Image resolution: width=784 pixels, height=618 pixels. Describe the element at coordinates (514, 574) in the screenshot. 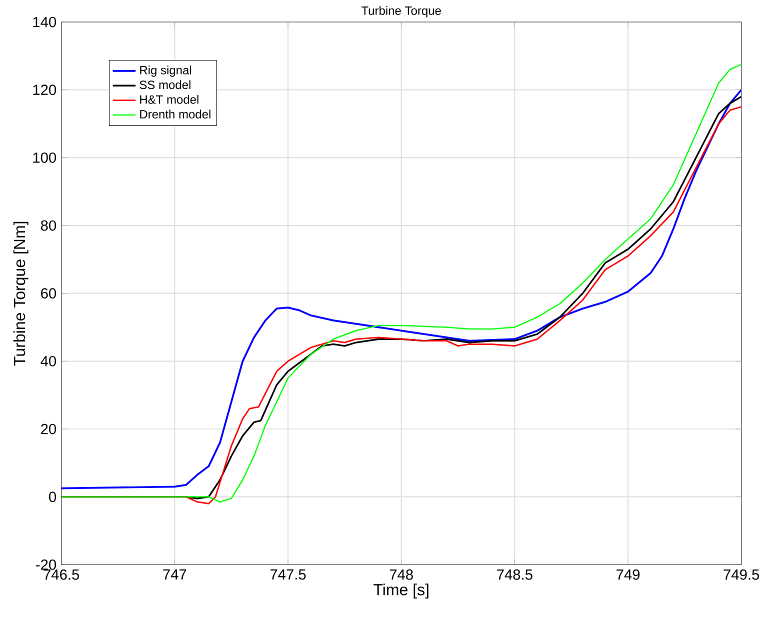

I see `x-tick-label: 748.5` at that location.